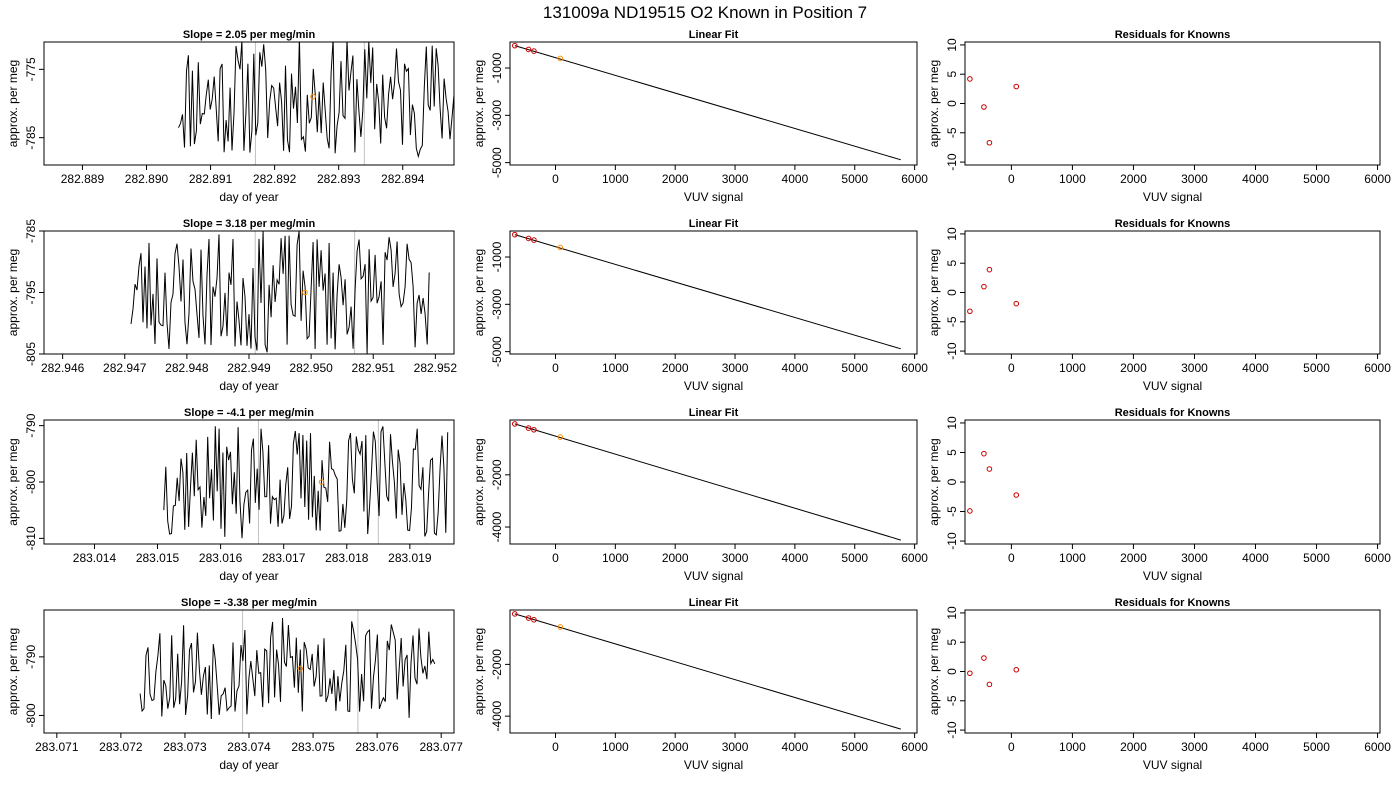  Describe the element at coordinates (158, 558) in the screenshot. I see `x-tick-label: 283.015` at that location.